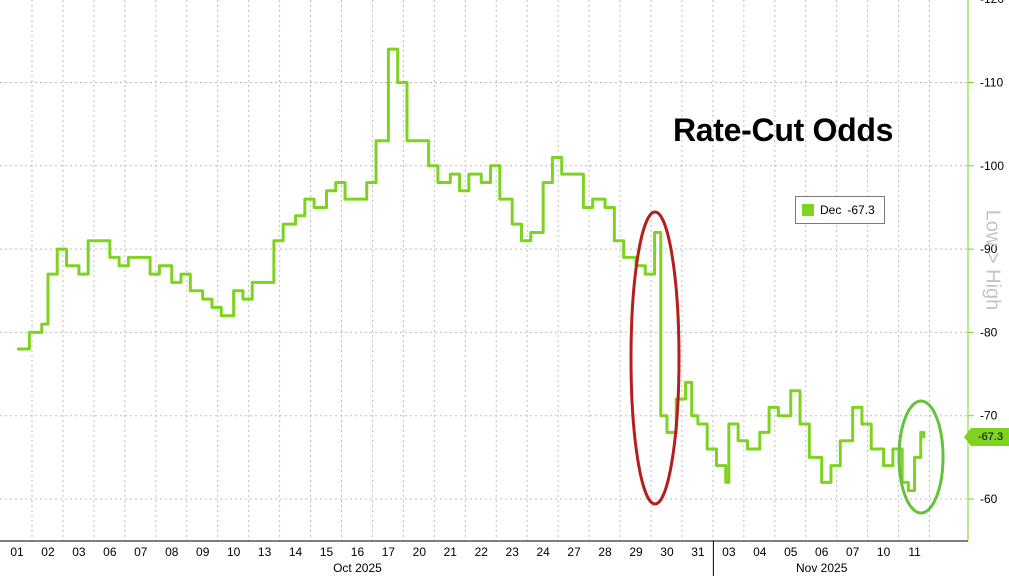 The width and height of the screenshot is (1009, 576). What do you see at coordinates (667, 552) in the screenshot?
I see `x-tick-label: 30` at bounding box center [667, 552].